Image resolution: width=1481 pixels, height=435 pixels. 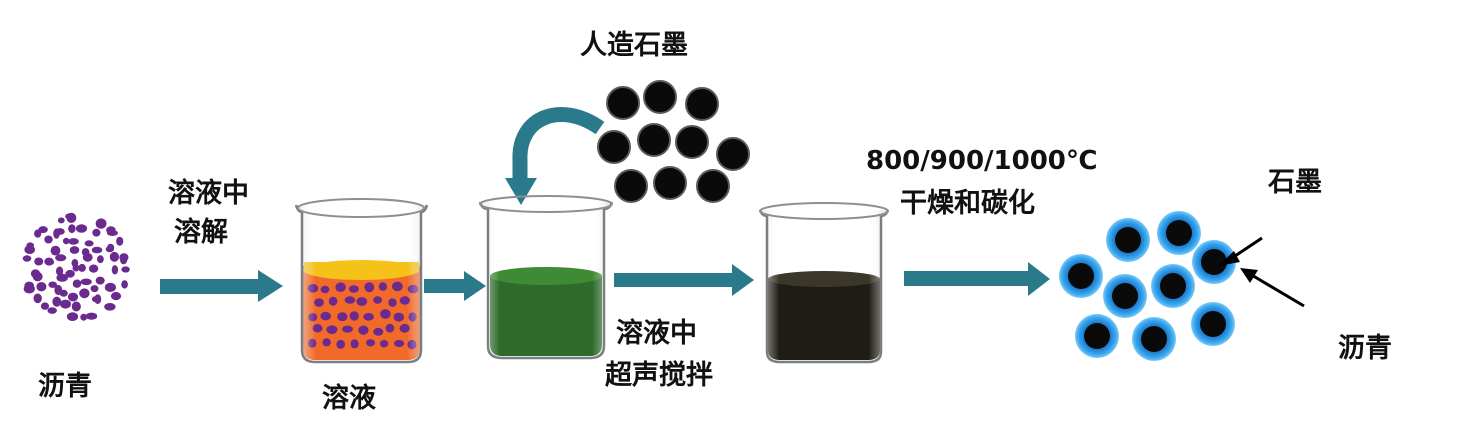 What do you see at coordinates (201, 232) in the screenshot?
I see `label-dissolve-line2: 溶解` at bounding box center [201, 232].